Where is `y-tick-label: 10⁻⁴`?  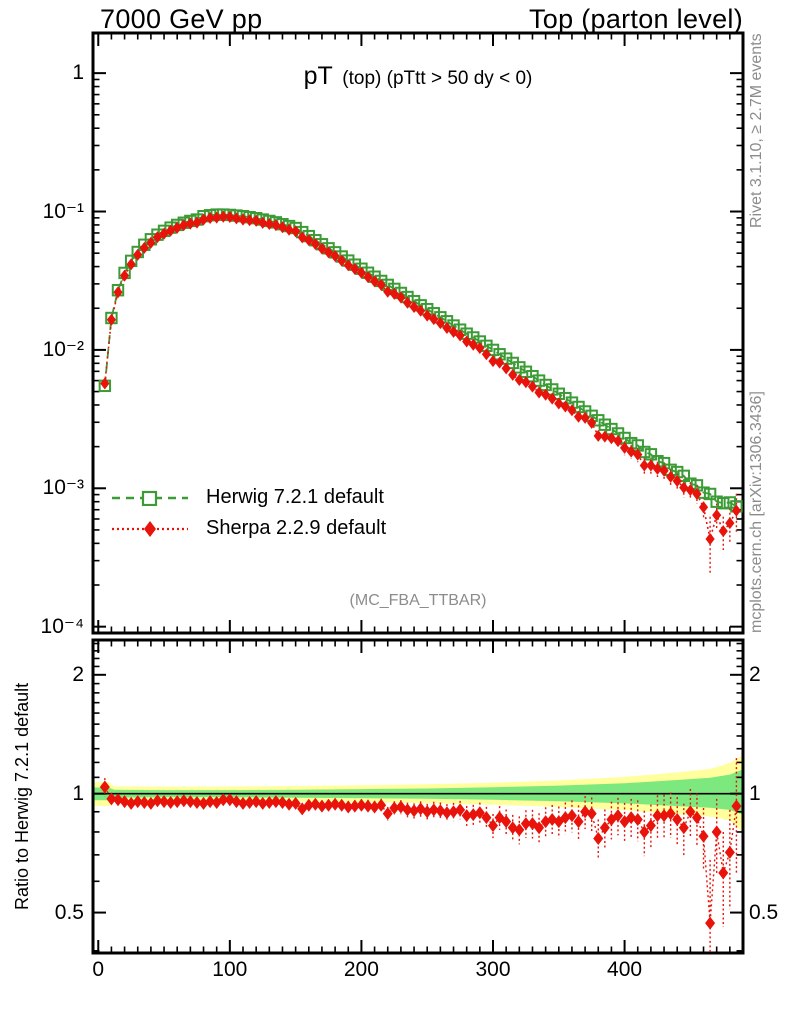
y-tick-label: 10⁻⁴ is located at coordinates (62, 626).